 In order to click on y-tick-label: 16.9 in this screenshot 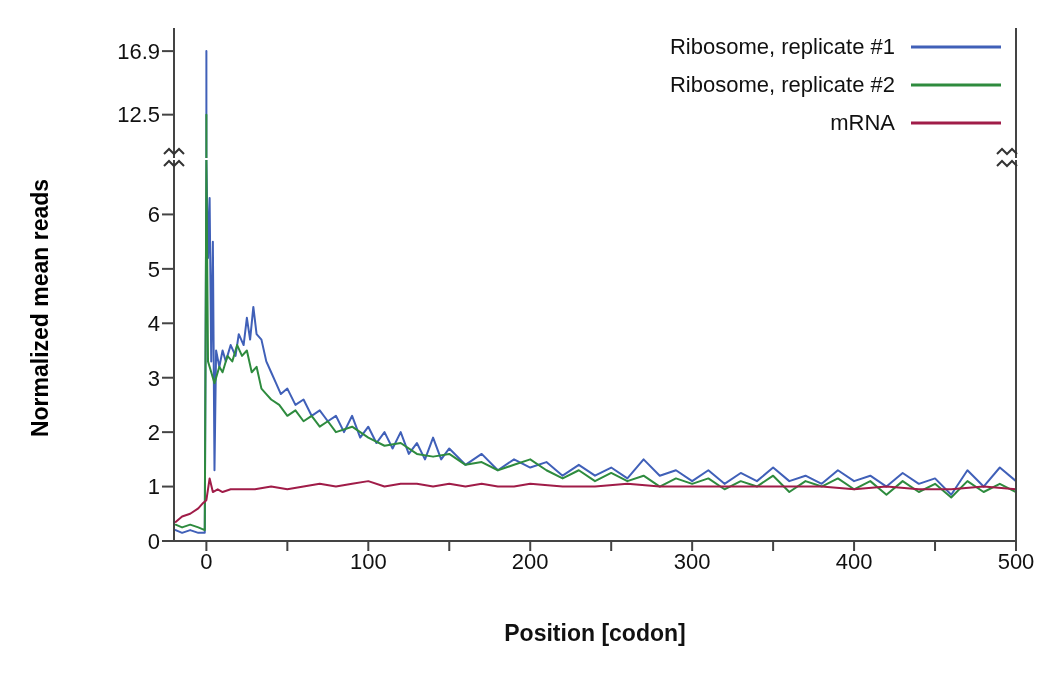, I will do `click(138, 51)`.